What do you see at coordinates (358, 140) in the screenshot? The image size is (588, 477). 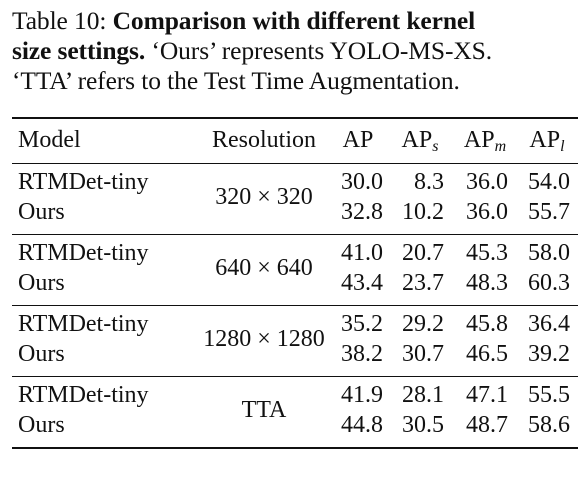 I see `header-ap: AP` at bounding box center [358, 140].